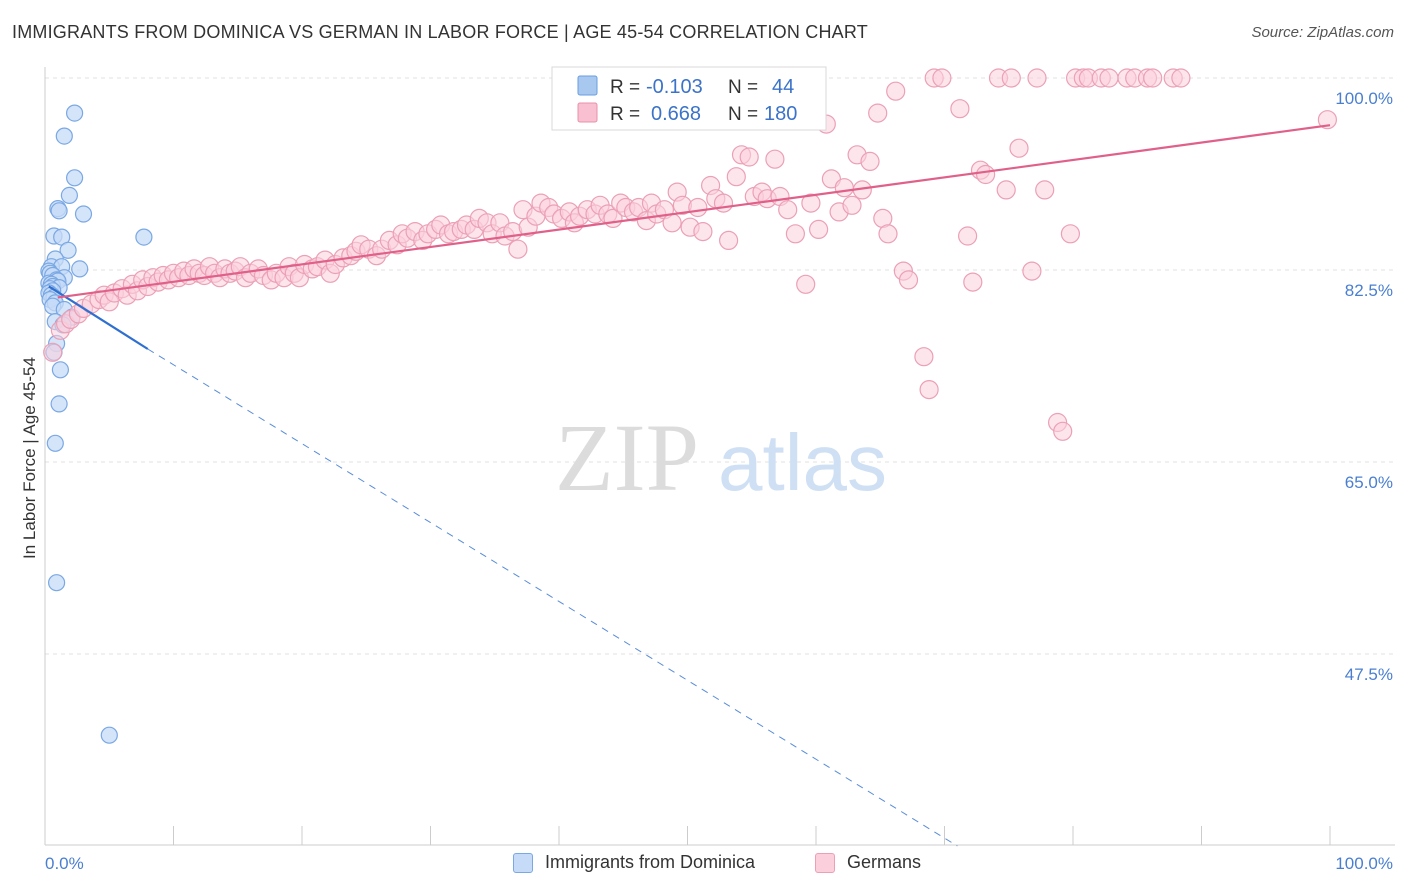 The width and height of the screenshot is (1406, 892). I want to click on y-tick-label: 47.5%, so click(1369, 674).